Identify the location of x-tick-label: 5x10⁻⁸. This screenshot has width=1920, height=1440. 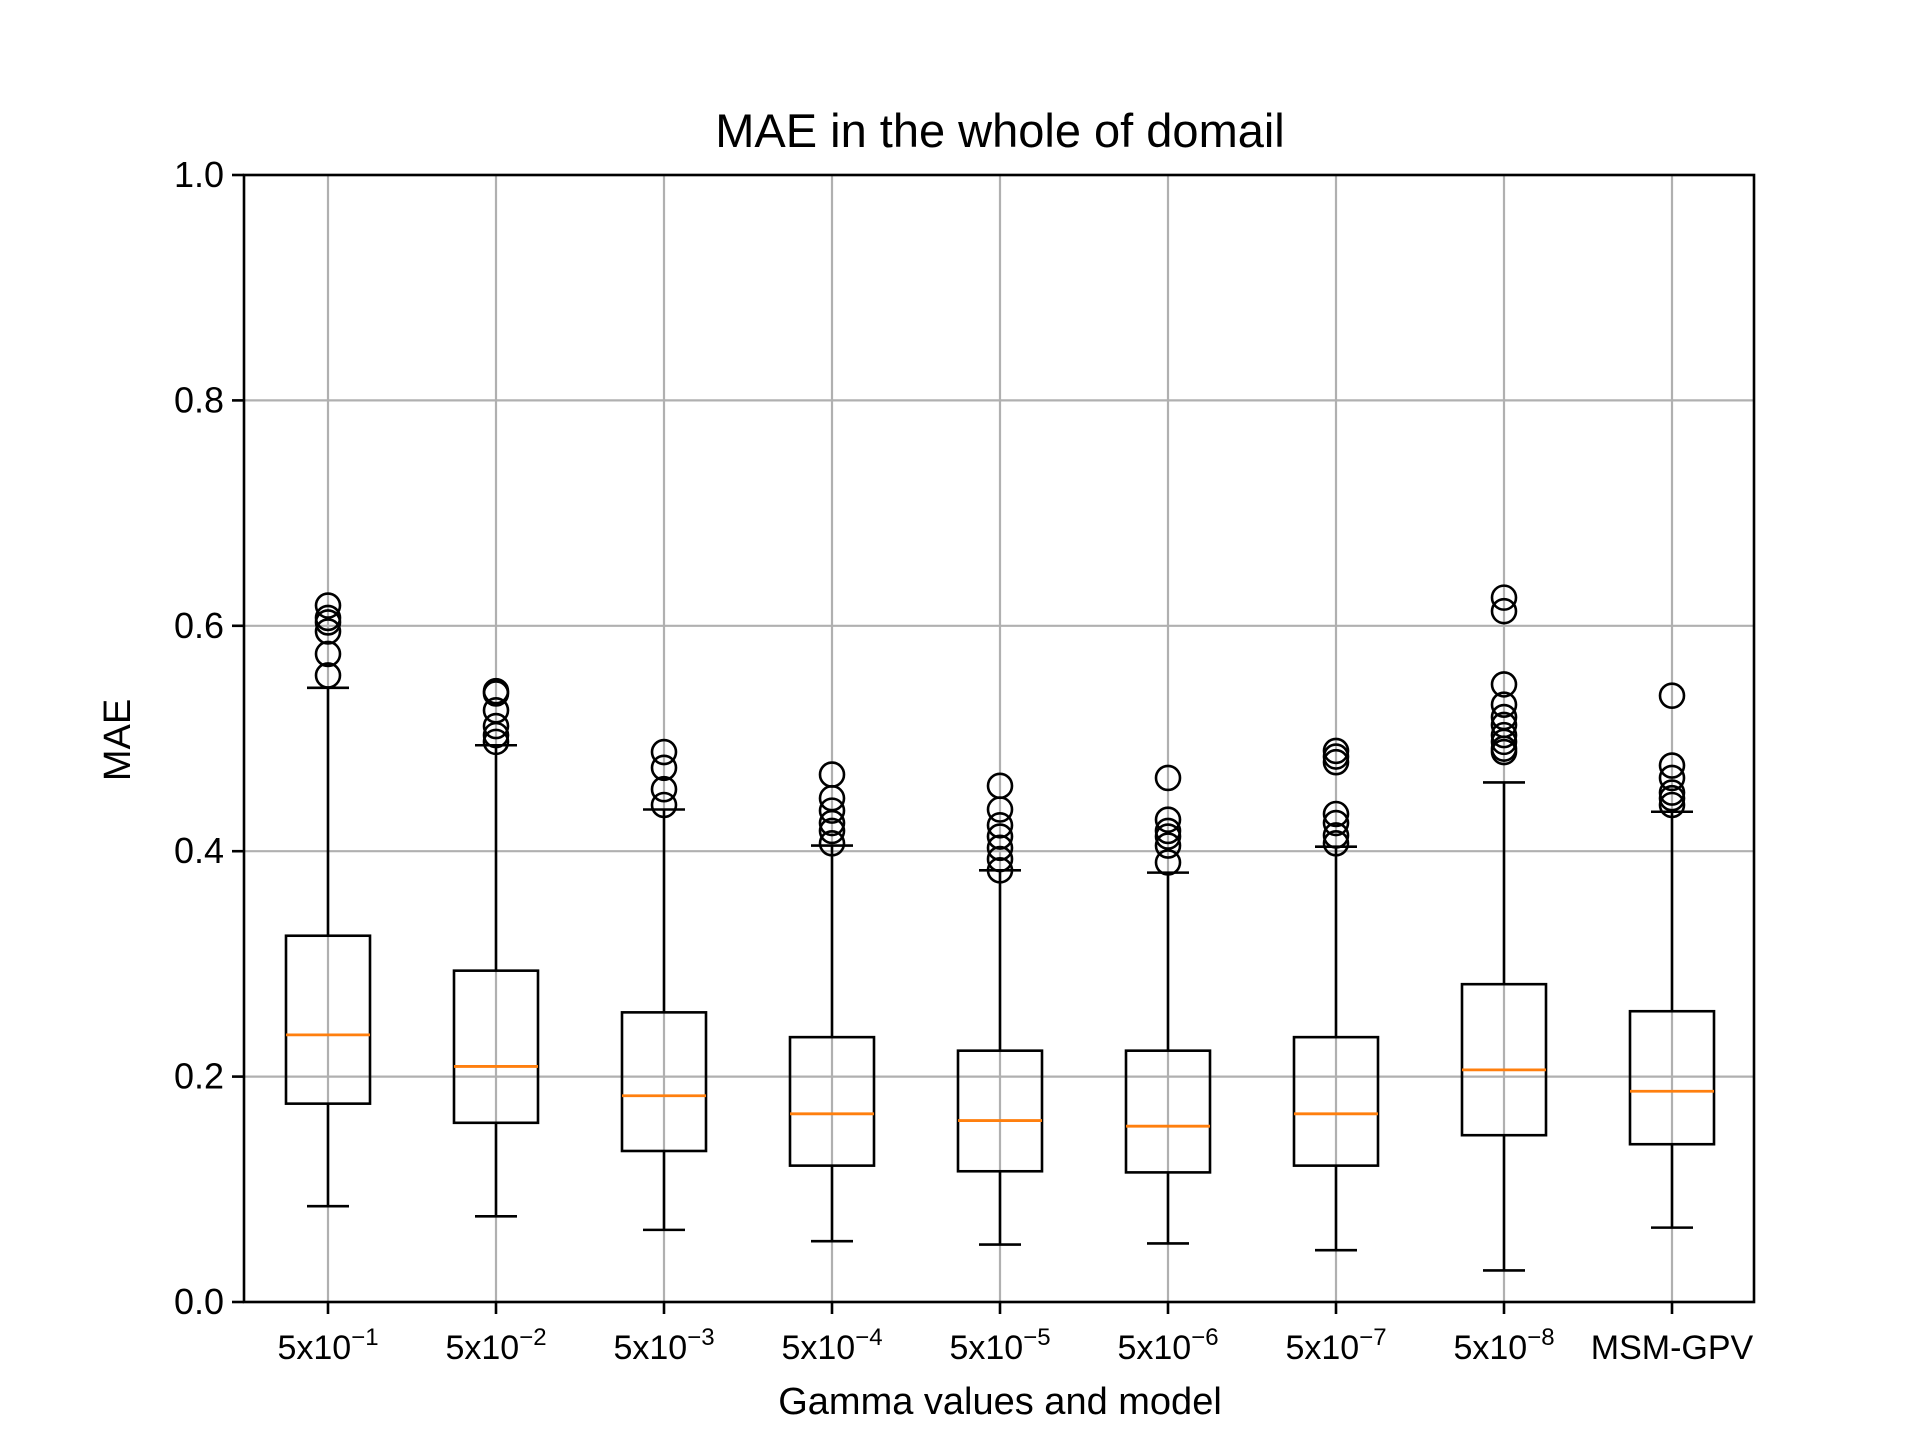
(1503, 1345).